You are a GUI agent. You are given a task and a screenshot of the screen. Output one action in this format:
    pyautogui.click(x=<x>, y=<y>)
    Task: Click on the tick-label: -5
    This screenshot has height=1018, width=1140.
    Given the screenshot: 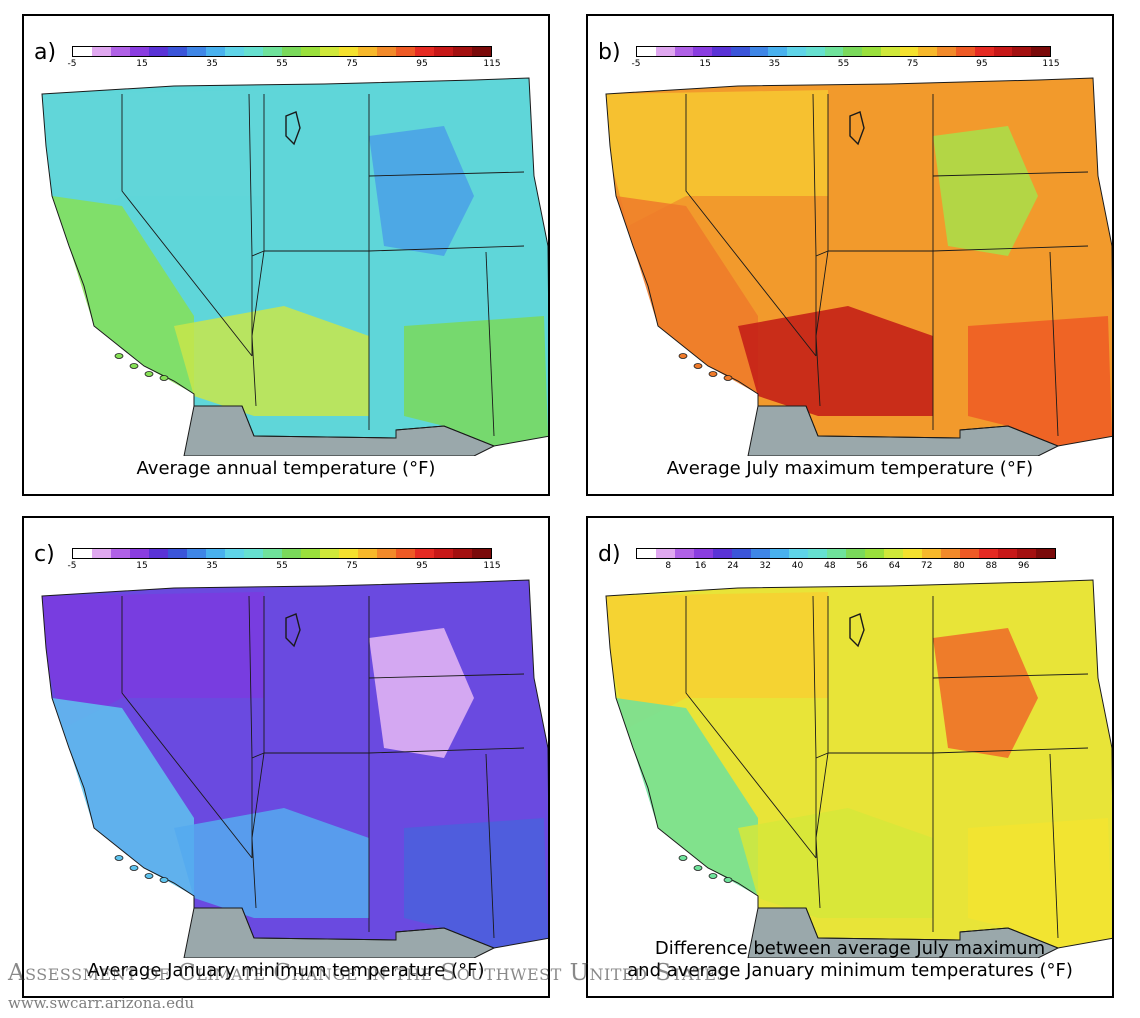 What is the action you would take?
    pyautogui.click(x=72, y=64)
    